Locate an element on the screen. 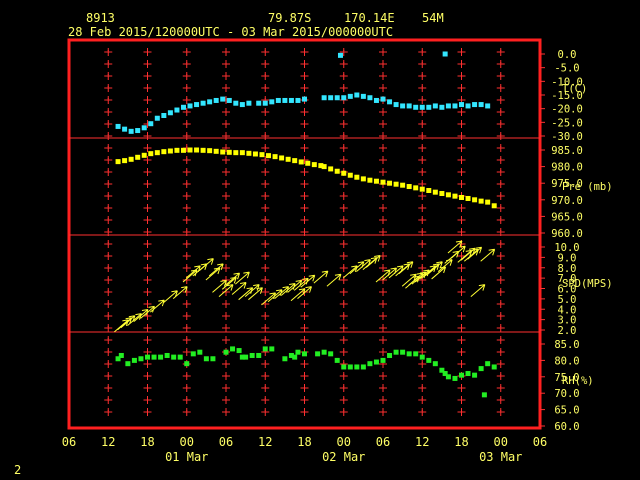 This screenshot has height=480, width=640. y-tick-label: 65.0 is located at coordinates (566, 411).